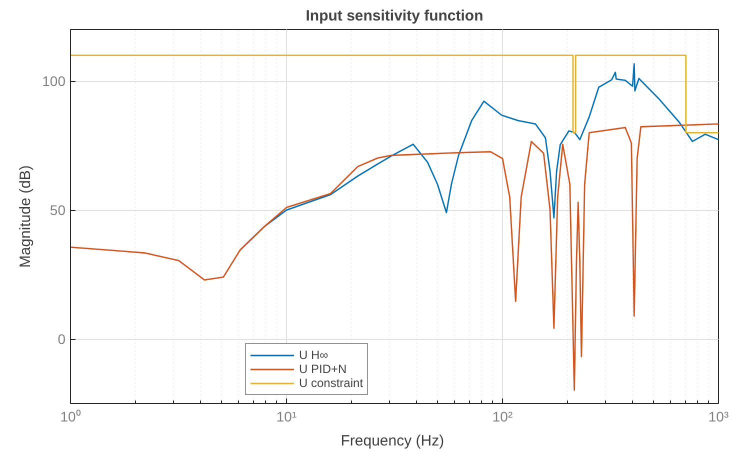 The image size is (732, 453). What do you see at coordinates (395, 16) in the screenshot?
I see `chart-title: Input sensitivity function` at bounding box center [395, 16].